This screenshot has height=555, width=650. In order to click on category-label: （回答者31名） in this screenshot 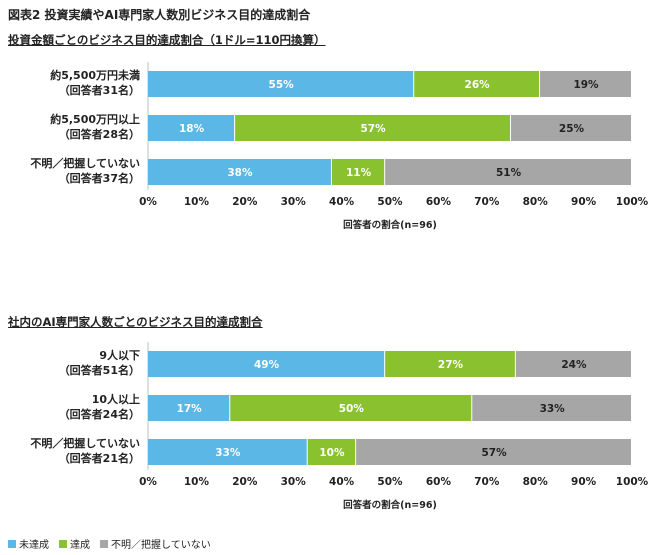, I will do `click(99, 90)`.